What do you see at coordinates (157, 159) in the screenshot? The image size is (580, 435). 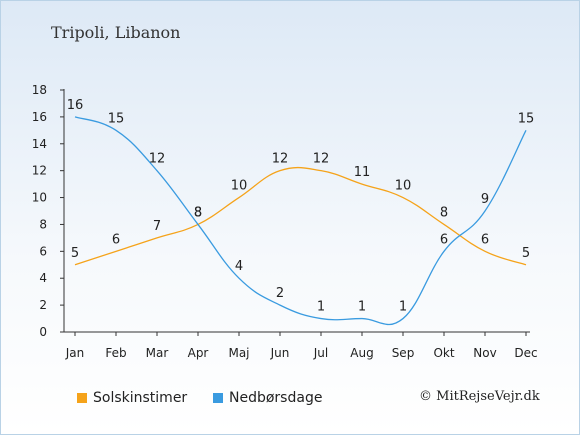 I see `data-label-rain-days: 12` at bounding box center [157, 159].